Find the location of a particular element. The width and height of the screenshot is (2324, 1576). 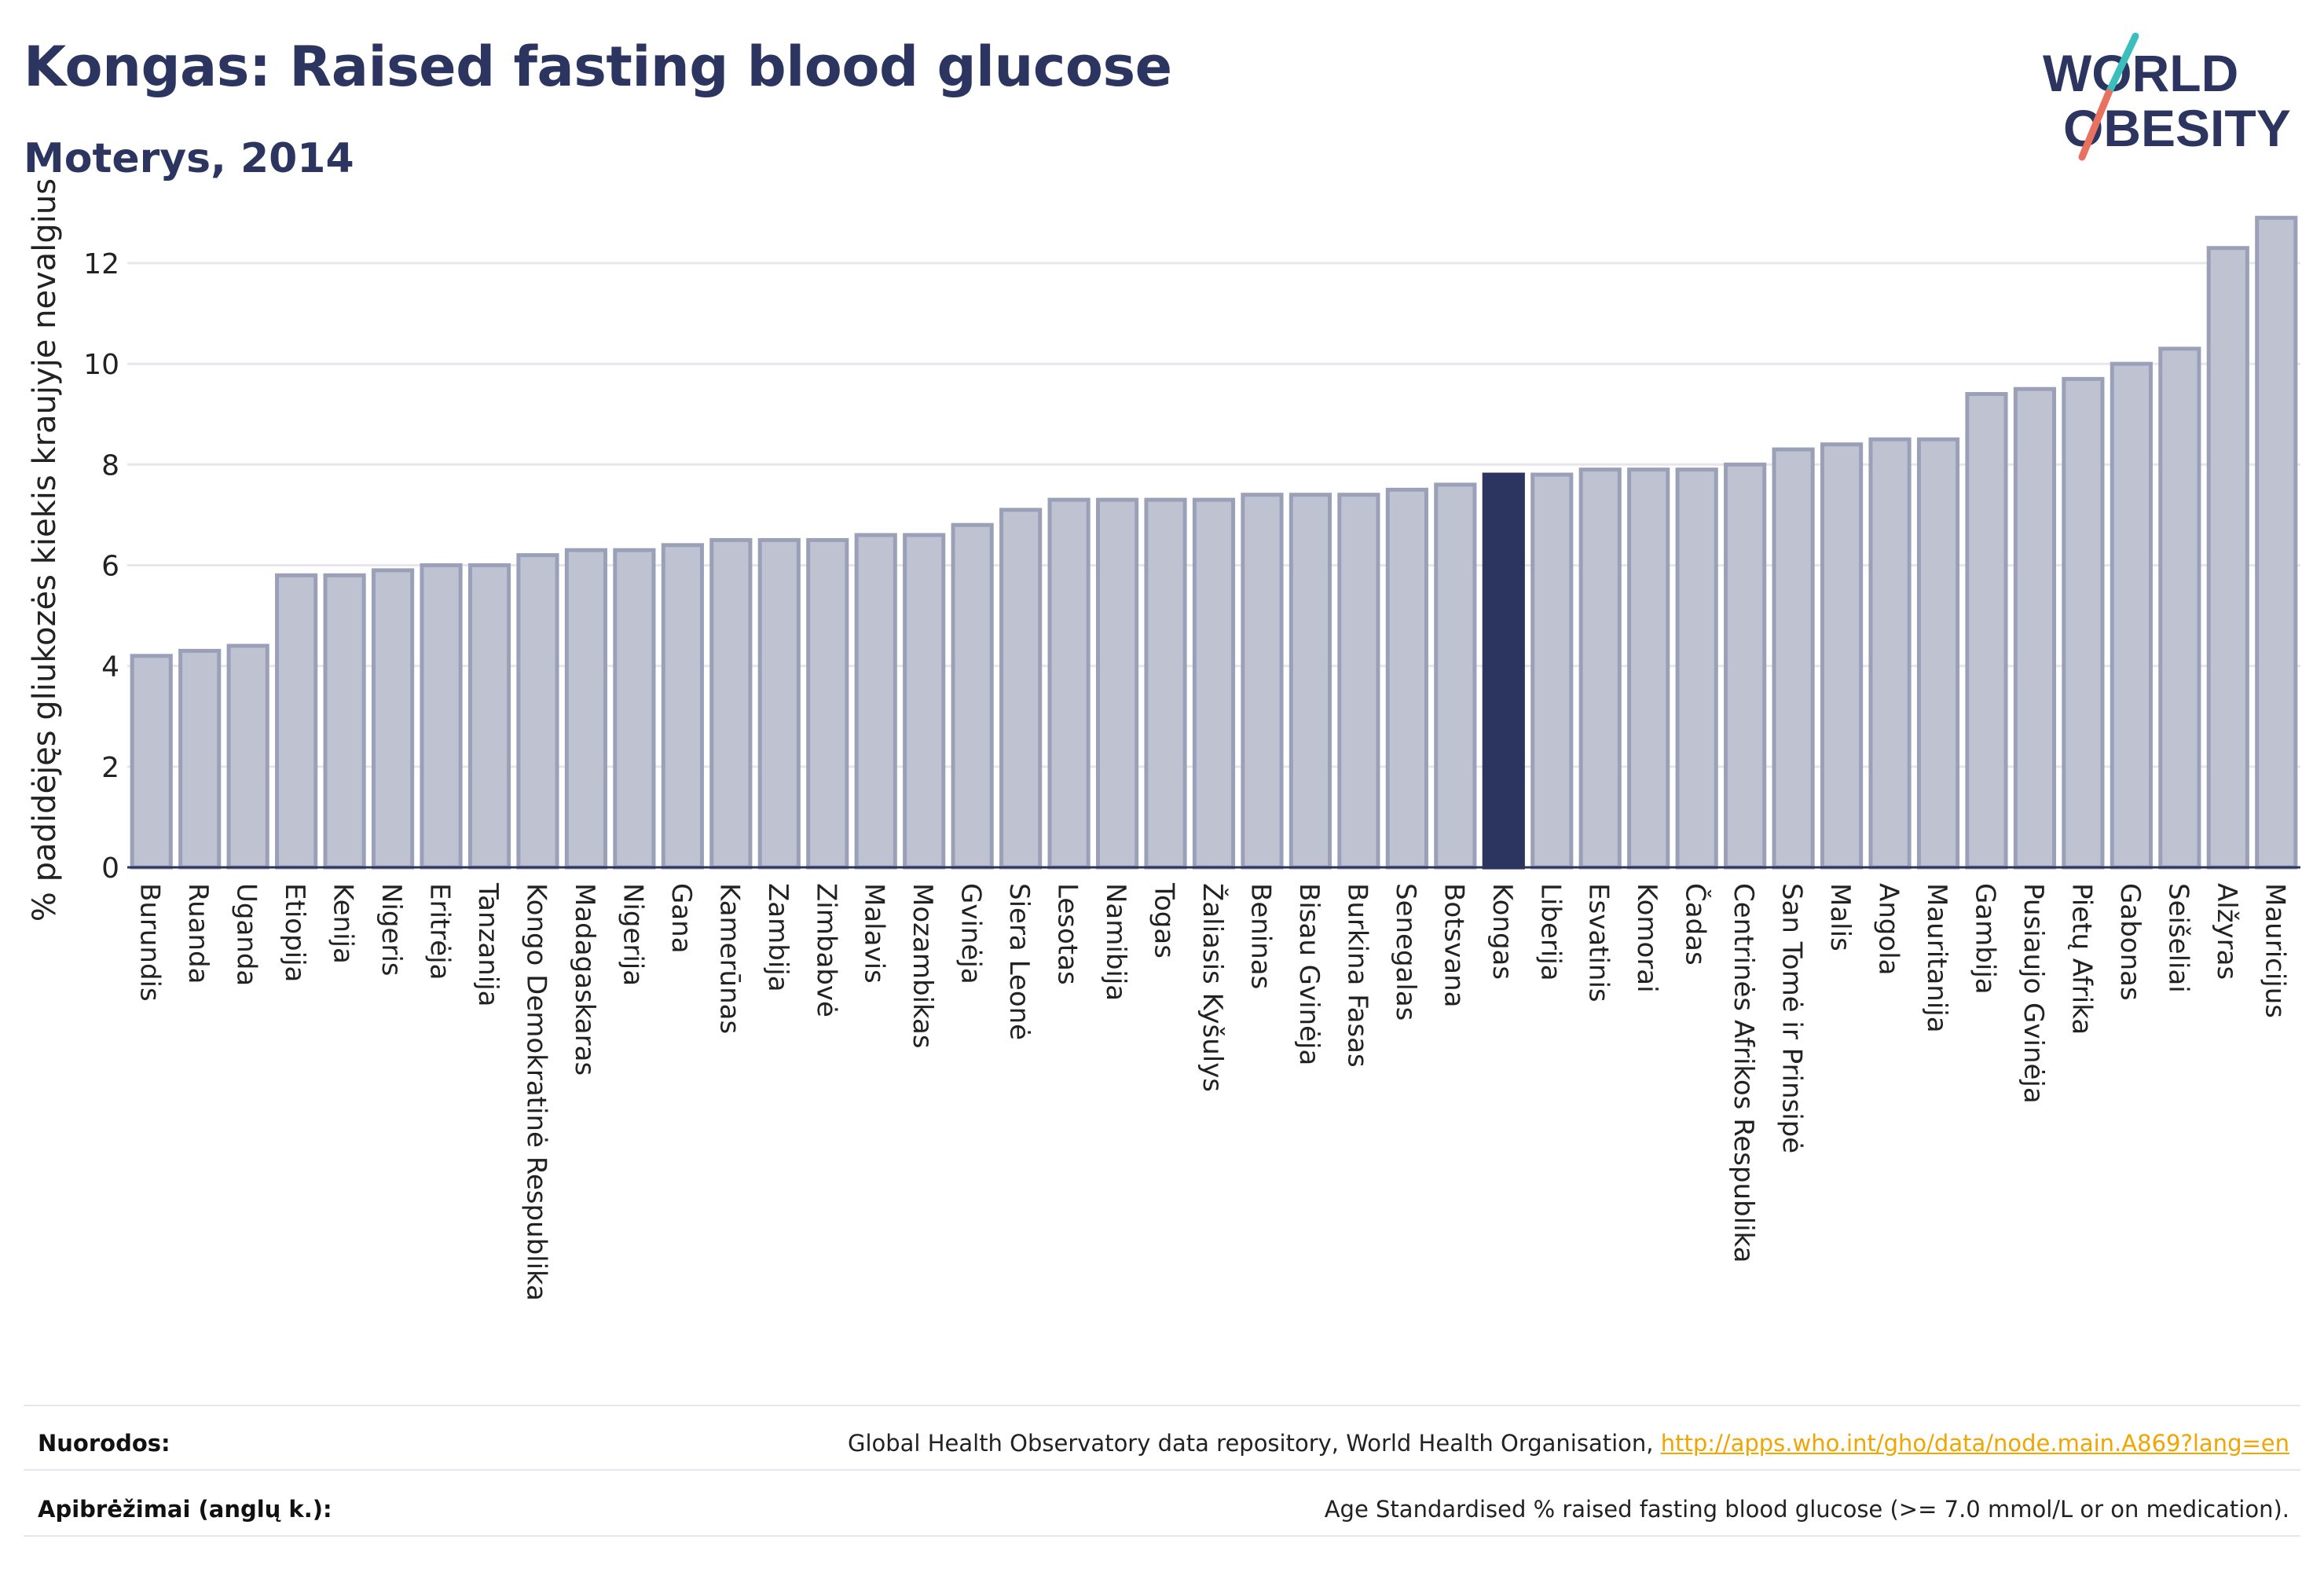

bar-mauricijus is located at coordinates (2276, 542).